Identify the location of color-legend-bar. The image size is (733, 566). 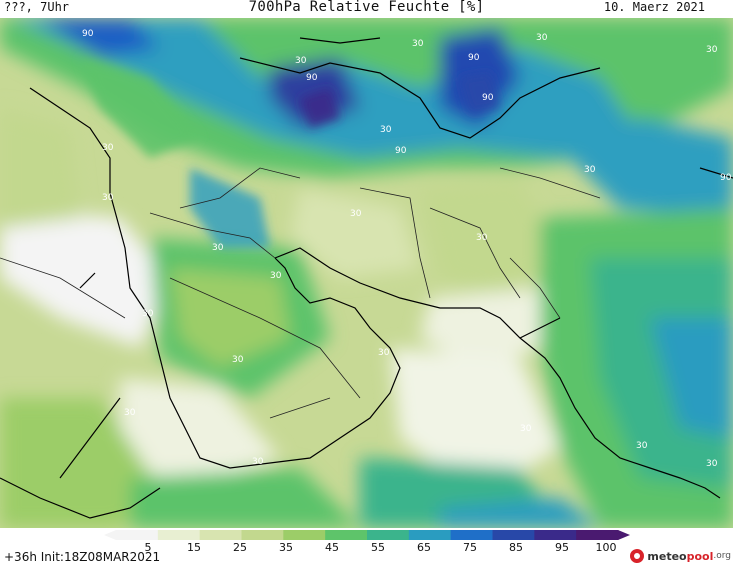
(367, 535).